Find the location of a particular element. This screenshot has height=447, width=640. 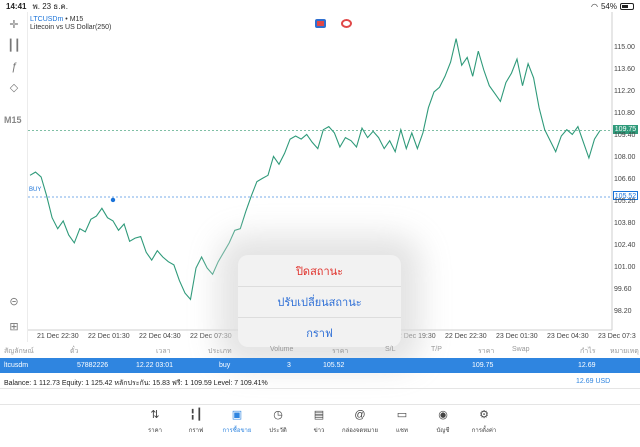

y-tick-label: 98.20 is located at coordinates (623, 311).